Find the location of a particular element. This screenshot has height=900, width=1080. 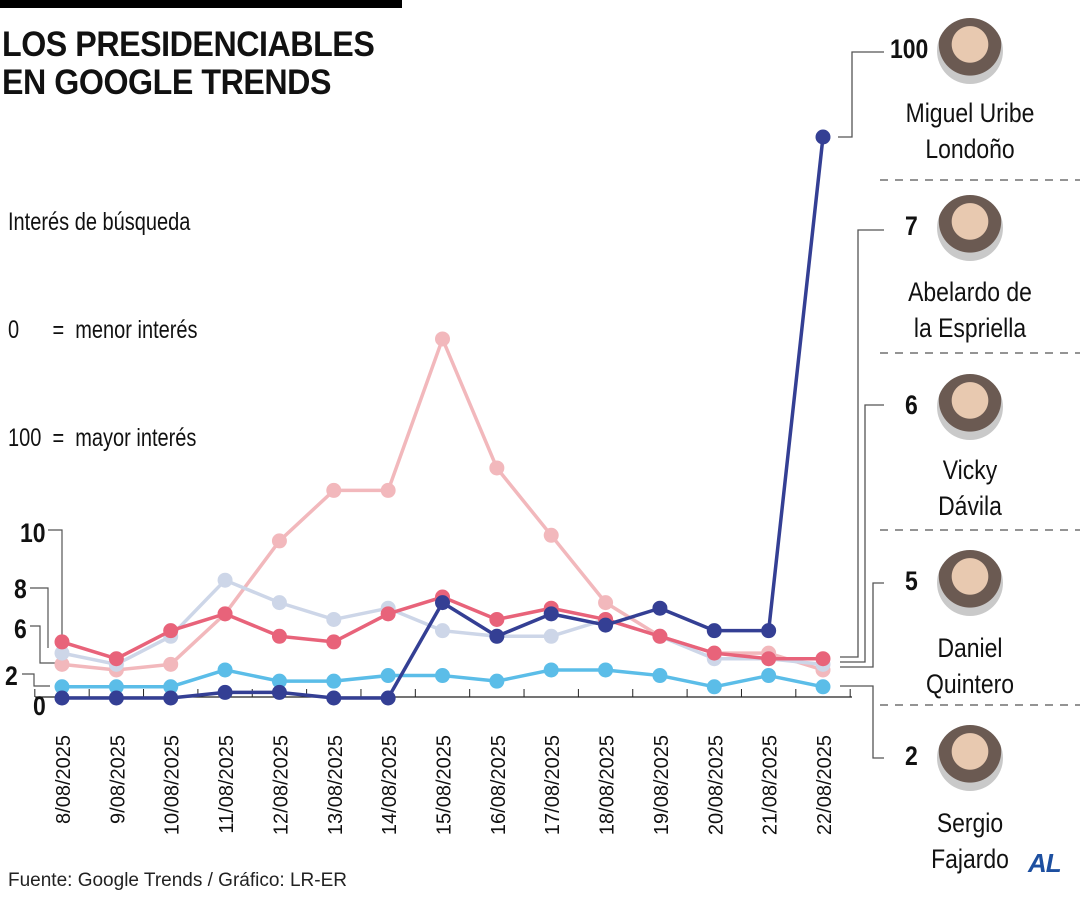

x-tick-label: 21/08/2025 is located at coordinates (771, 785).